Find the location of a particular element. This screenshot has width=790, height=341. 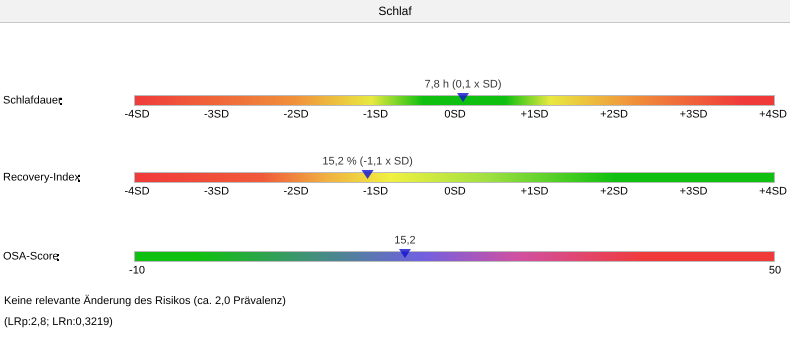

text: (LRp:2,8; LRn:0,3219) is located at coordinates (59, 322).